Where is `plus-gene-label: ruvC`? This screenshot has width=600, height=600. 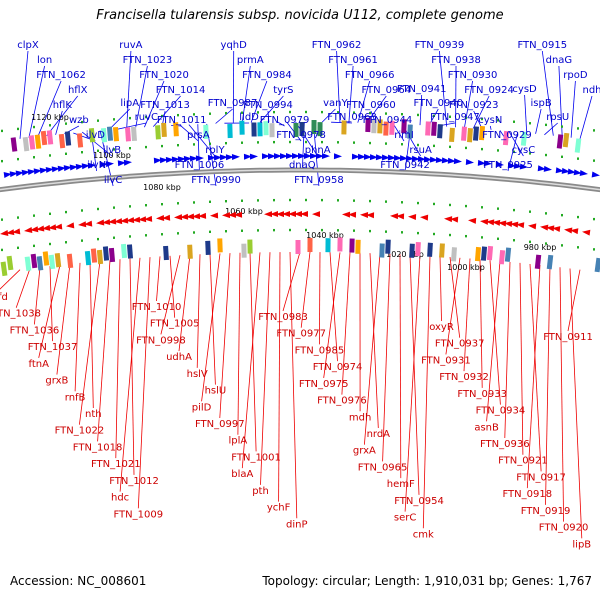 plus-gene-label: ruvC is located at coordinates (146, 117).